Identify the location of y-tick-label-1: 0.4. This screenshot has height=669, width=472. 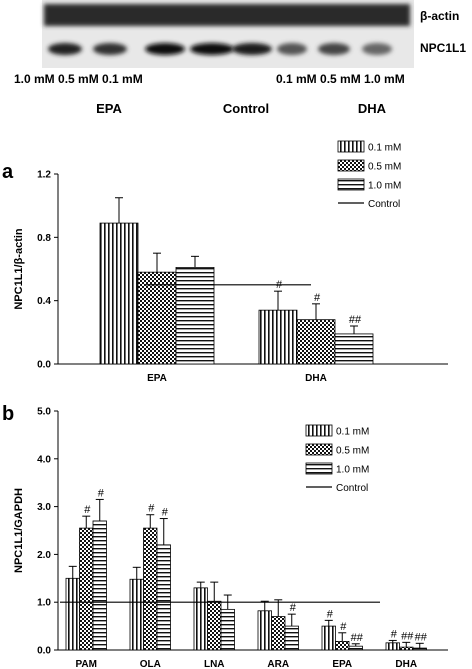
(44, 301).